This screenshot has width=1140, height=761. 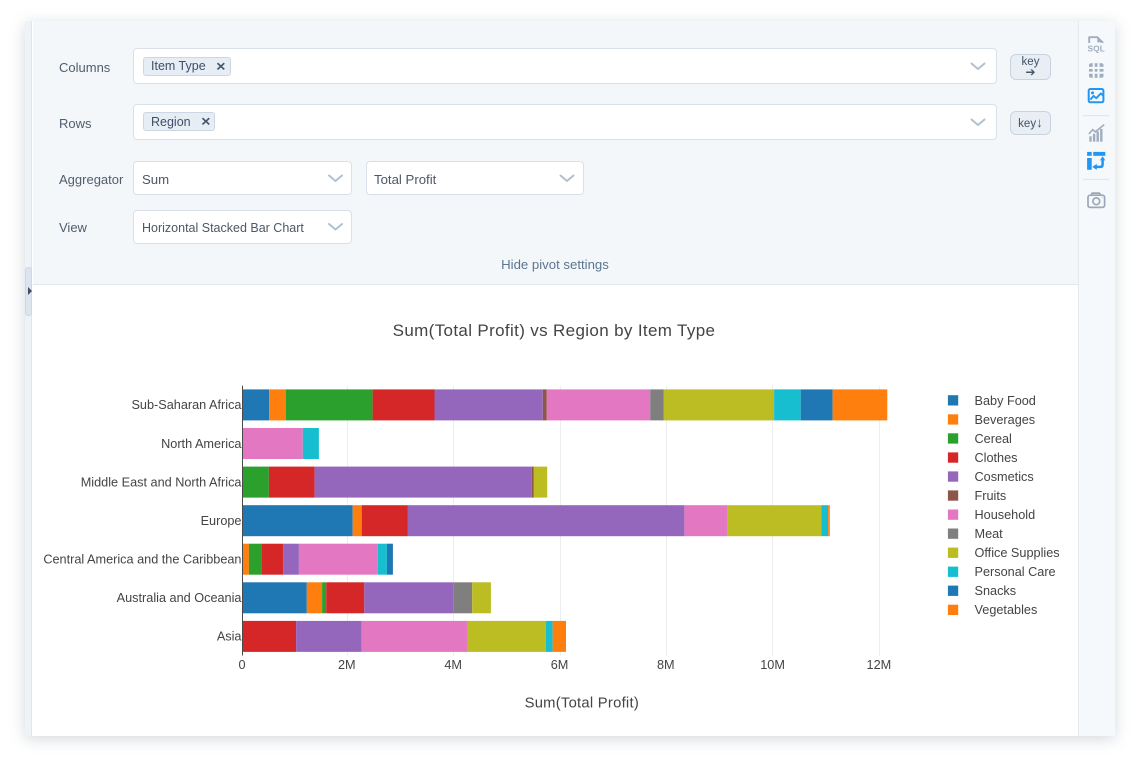 What do you see at coordinates (1015, 572) in the screenshot?
I see `svg-text: Personal Care` at bounding box center [1015, 572].